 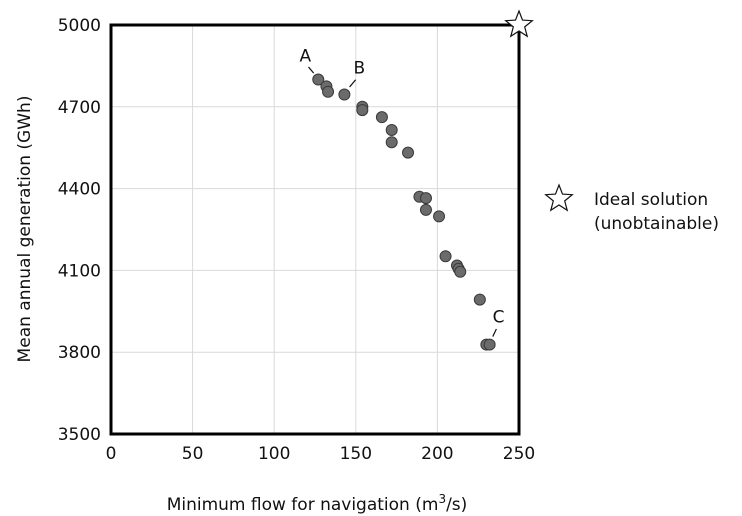 I want to click on legend: Ideal solution (unobtainable), so click(x=631, y=208).